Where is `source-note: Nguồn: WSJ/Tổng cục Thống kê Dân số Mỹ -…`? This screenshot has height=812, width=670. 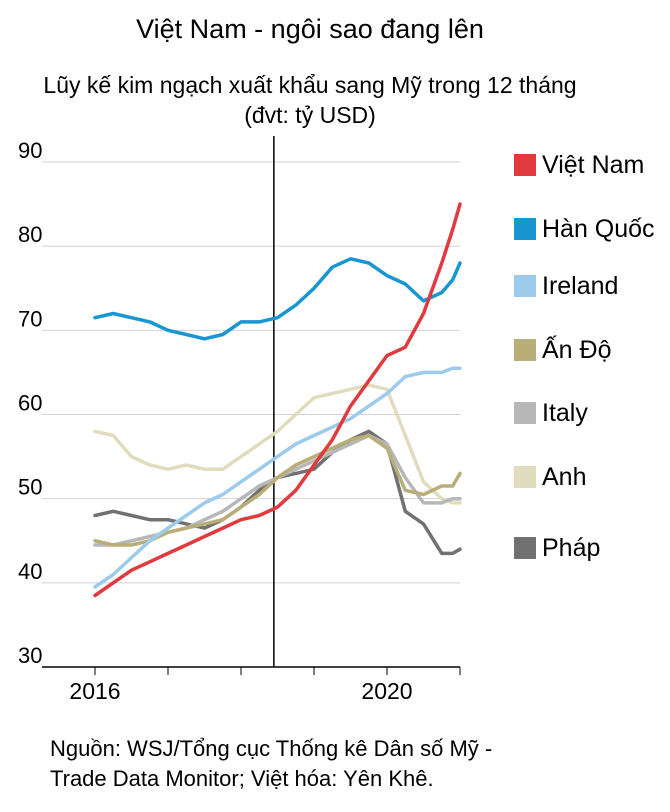 source-note: Nguồn: WSJ/Tổng cục Thống kê Dân số Mỹ -… is located at coordinates (350, 764).